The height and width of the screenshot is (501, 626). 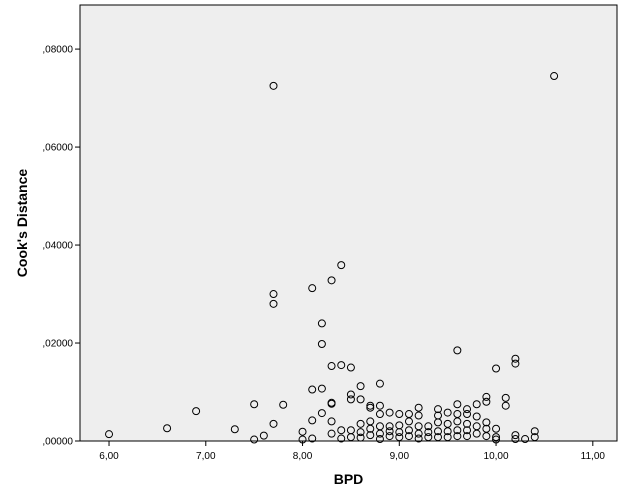 I want to click on y-axis-title: Cook's Distance, so click(x=22, y=223).